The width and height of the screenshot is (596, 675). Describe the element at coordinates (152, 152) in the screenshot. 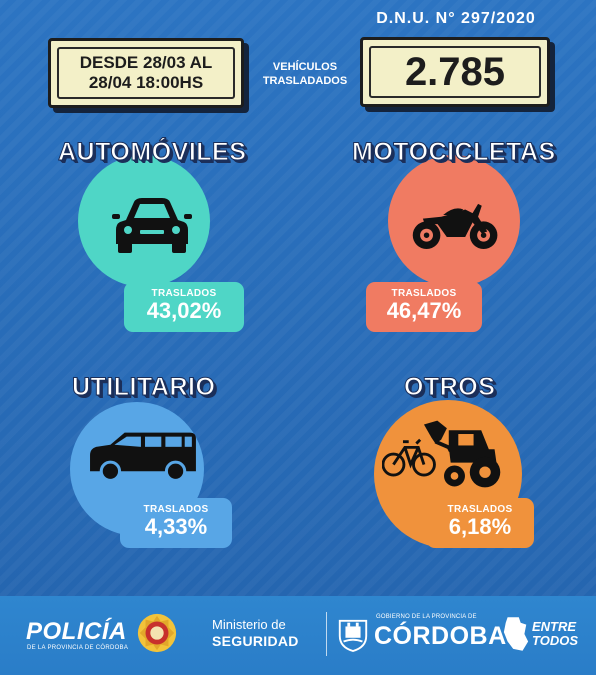

I see `automoviles-title: AUTOMÓVILES` at that location.